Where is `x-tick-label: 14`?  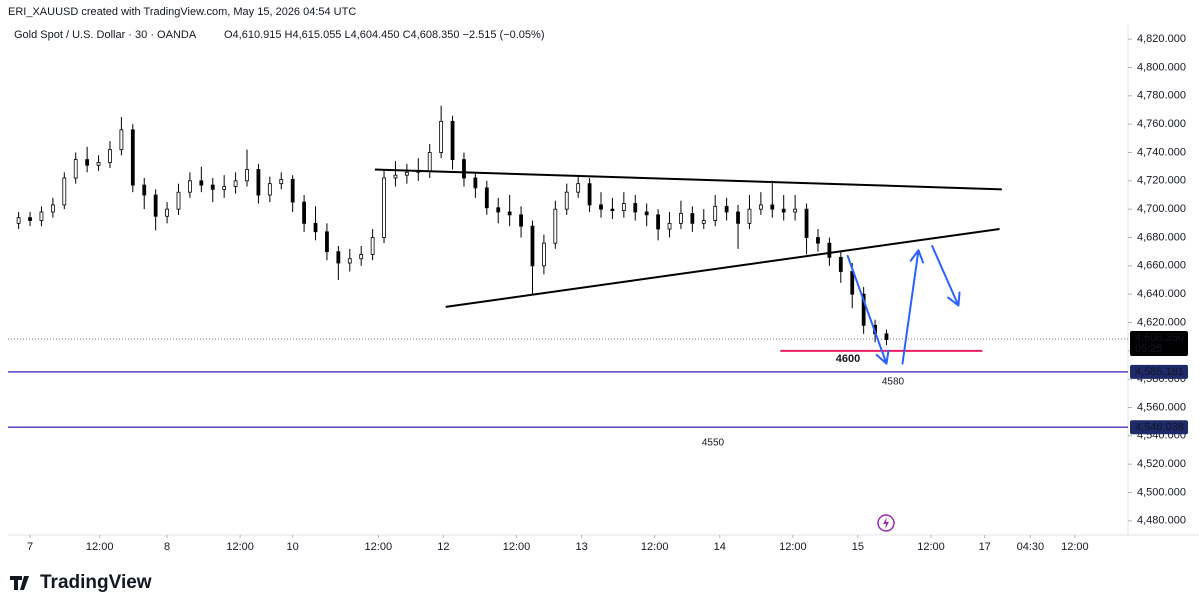 x-tick-label: 14 is located at coordinates (720, 547).